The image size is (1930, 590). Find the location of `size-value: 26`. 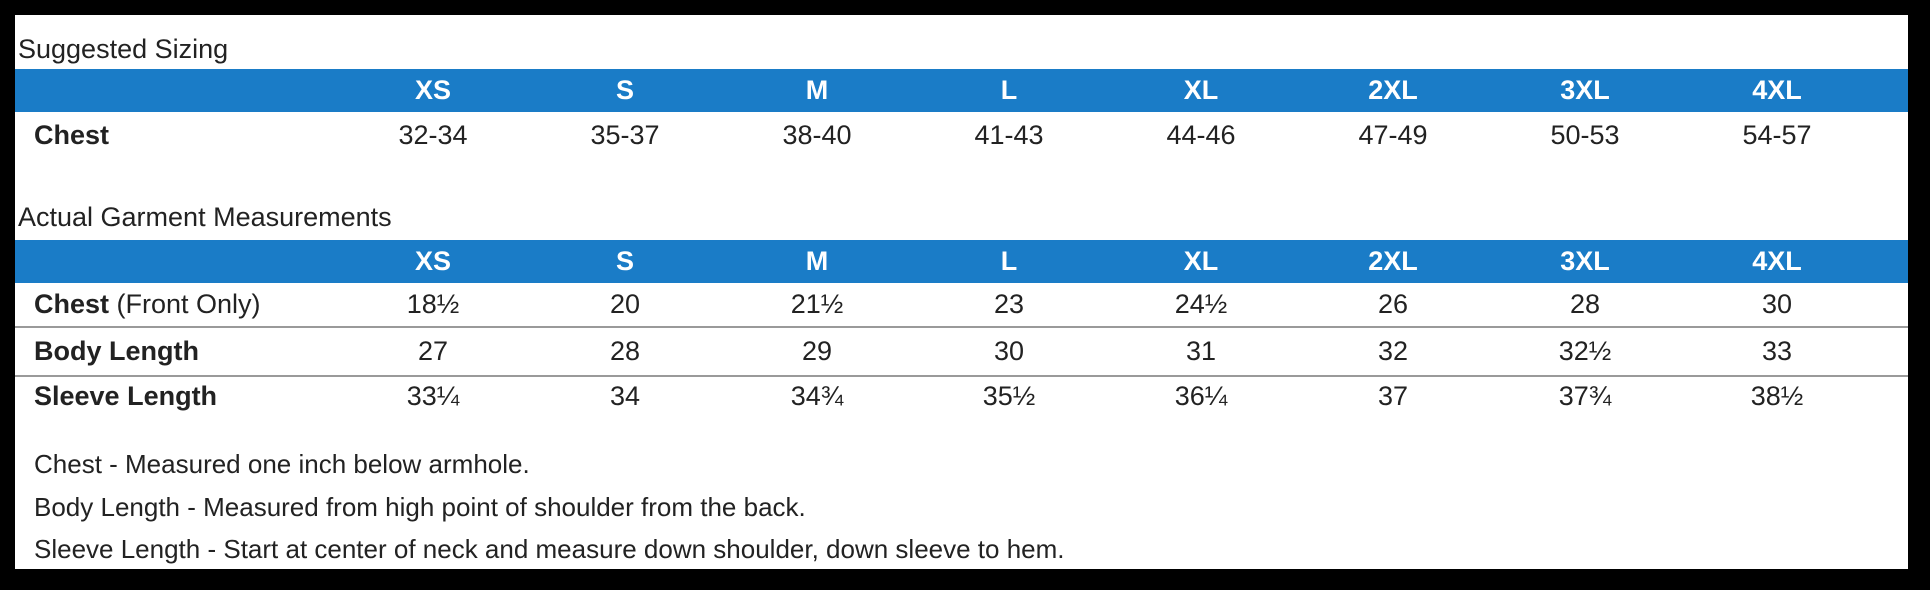

size-value: 26 is located at coordinates (1393, 304).